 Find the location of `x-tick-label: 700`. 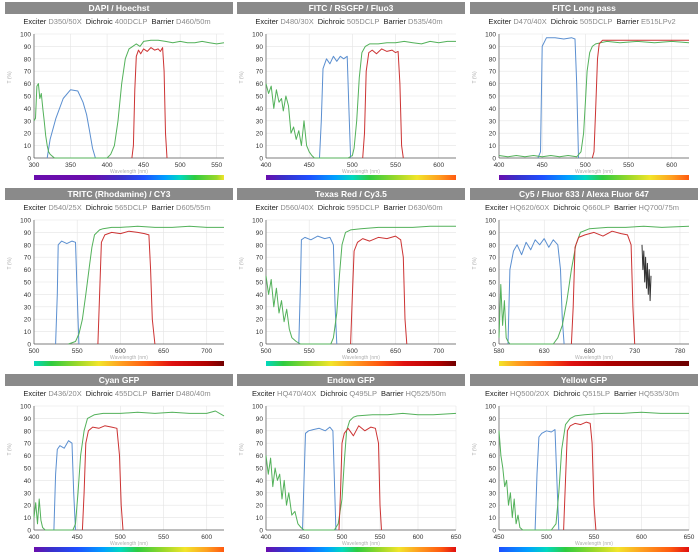

x-tick-label: 700 is located at coordinates (206, 351).